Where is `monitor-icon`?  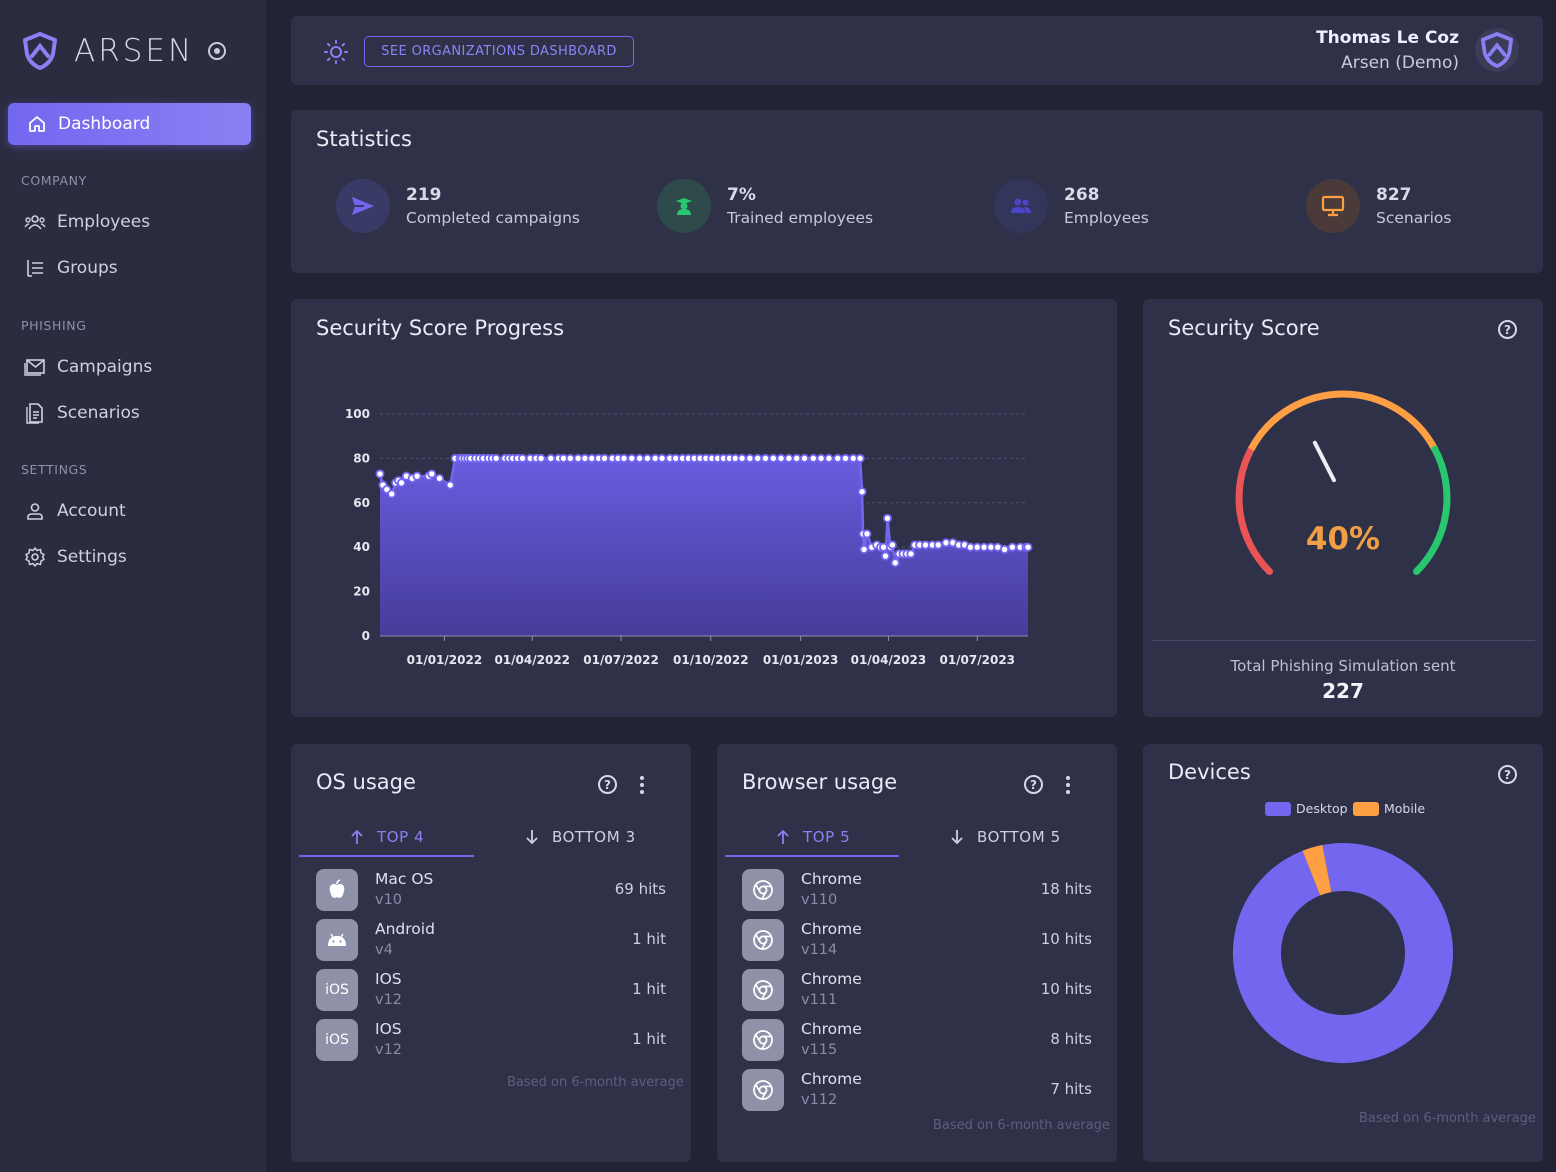
monitor-icon is located at coordinates (1333, 206).